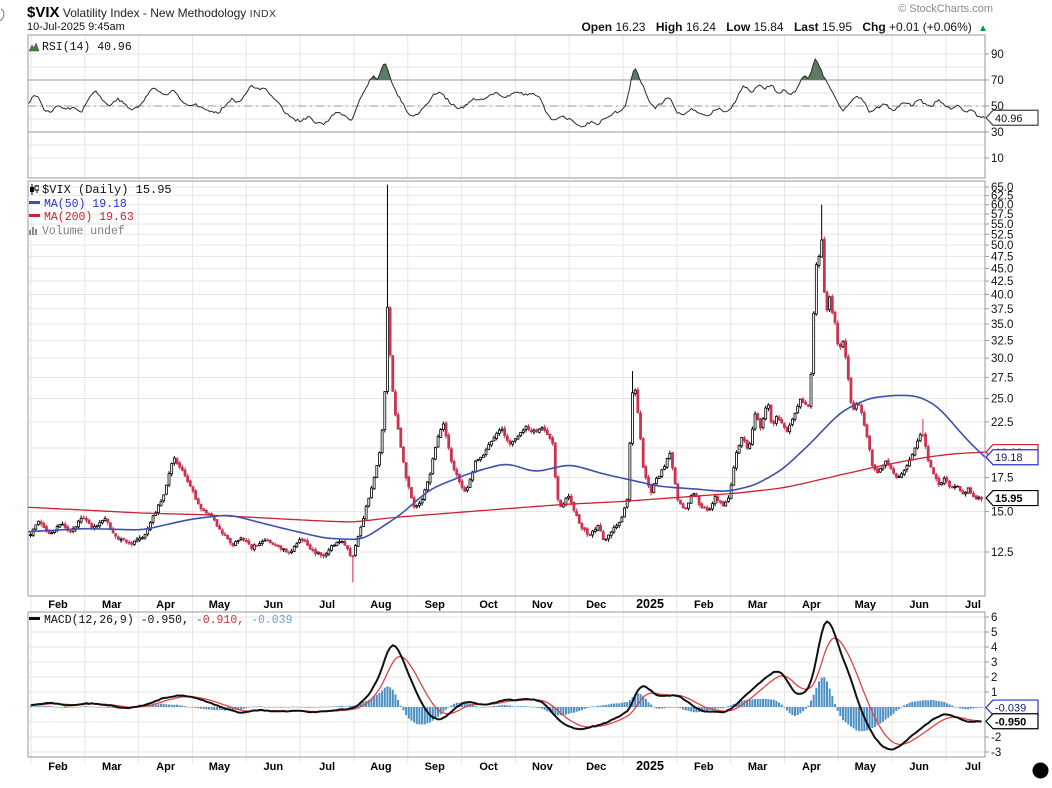  Describe the element at coordinates (506, 704) in the screenshot. I see `macd-histogram-layer` at that location.